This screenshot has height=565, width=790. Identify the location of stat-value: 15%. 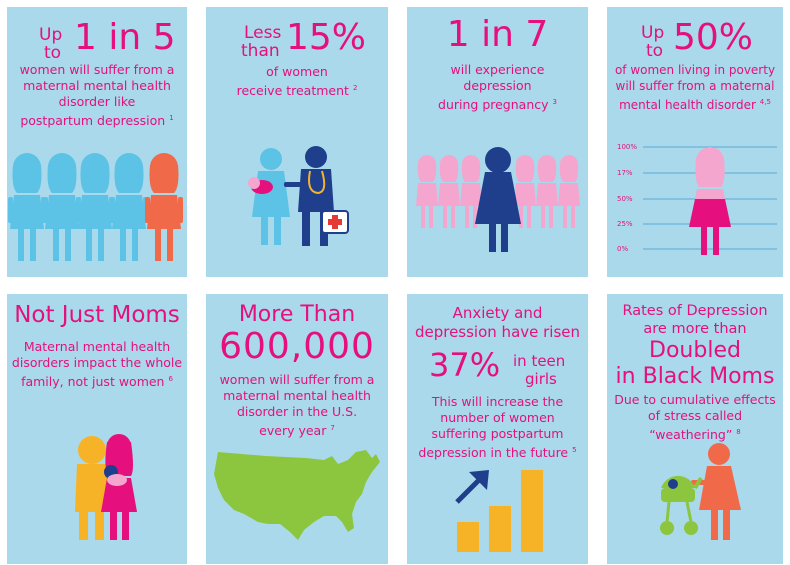
(326, 37).